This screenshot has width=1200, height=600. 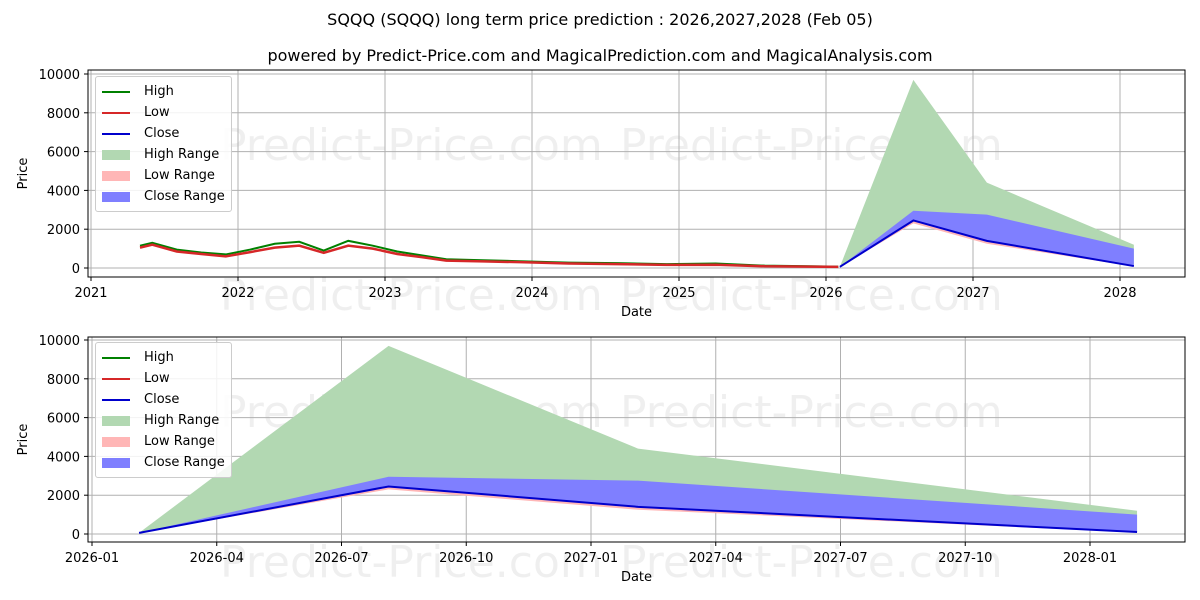 What do you see at coordinates (341, 558) in the screenshot?
I see `x-tick-label: 2026-07` at bounding box center [341, 558].